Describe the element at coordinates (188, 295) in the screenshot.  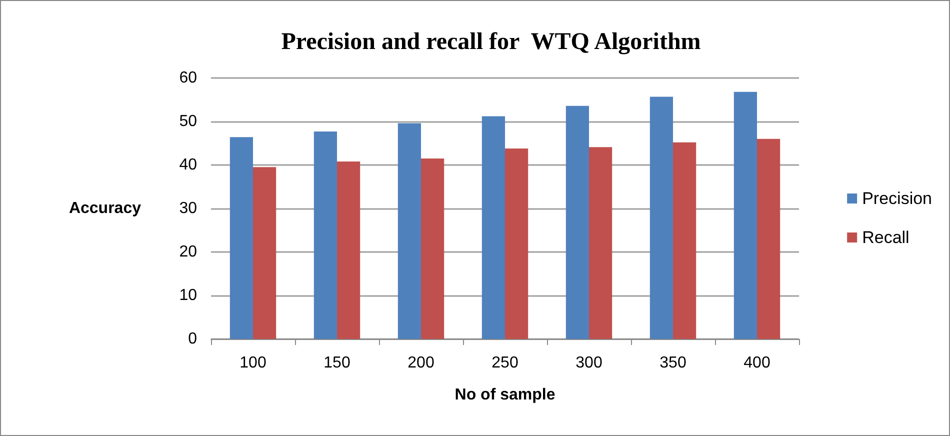
I see `y-tick-label: 10` at that location.